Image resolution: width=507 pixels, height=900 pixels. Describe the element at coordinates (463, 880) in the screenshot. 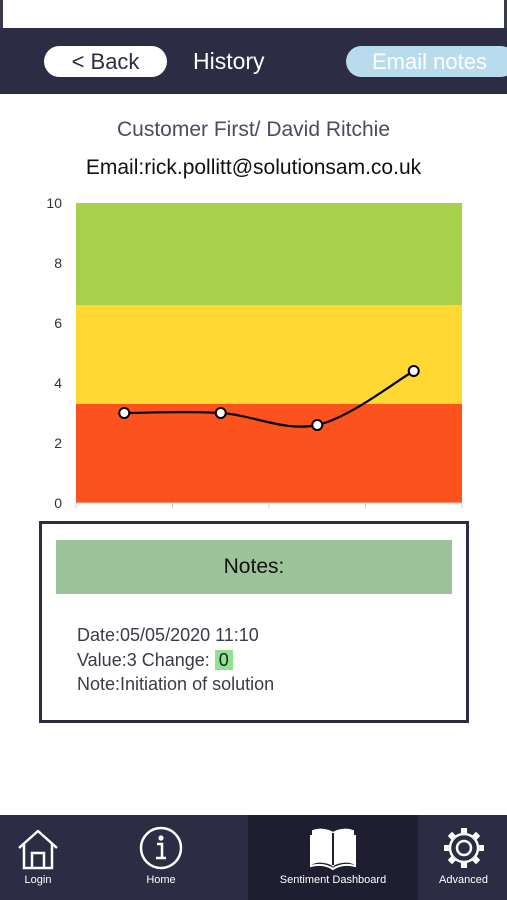

I see `nav-advanced-label: Advanced` at that location.